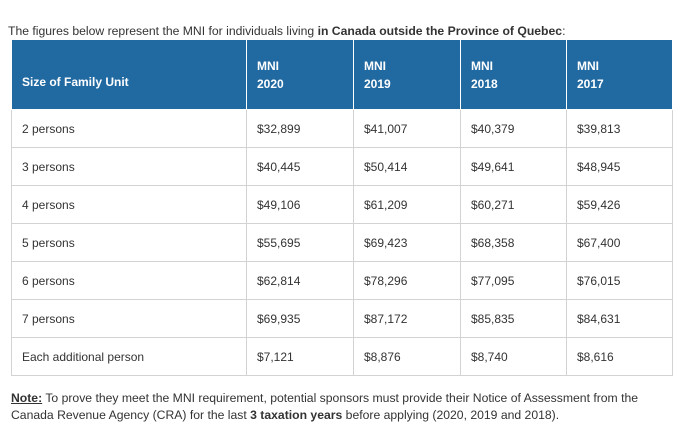  Describe the element at coordinates (440, 31) in the screenshot. I see `intro-bold-location: in Canada outside the Province of Quebec` at that location.